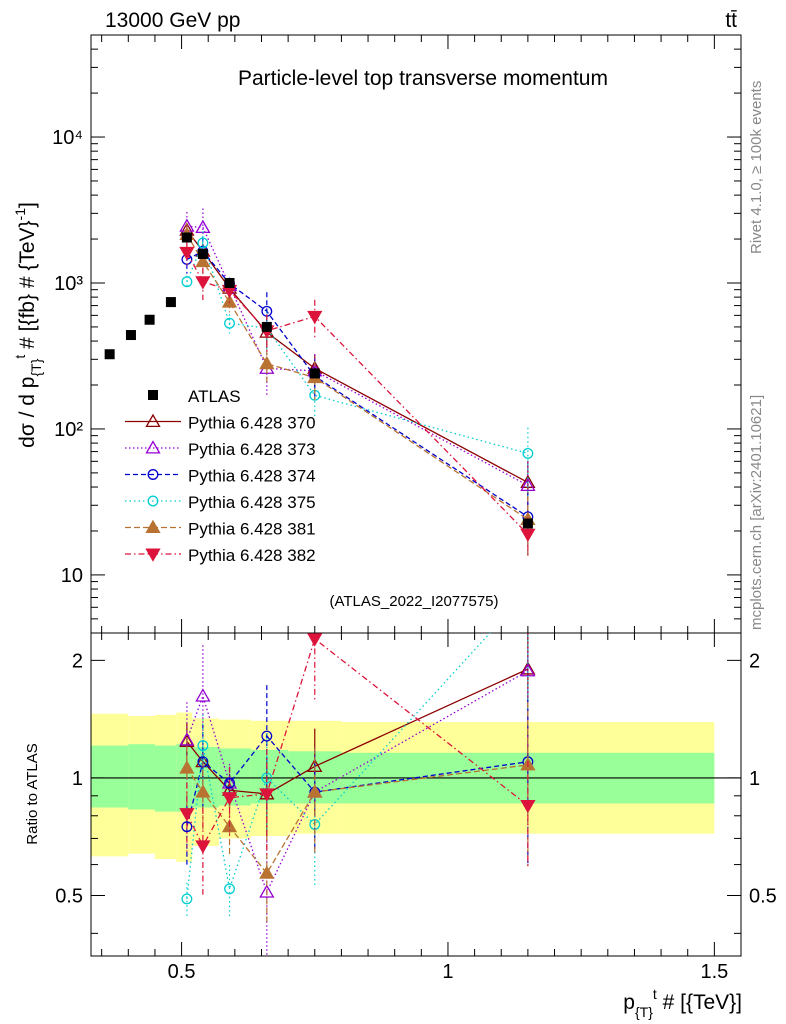 This screenshot has width=786, height=1024. I want to click on y-axis-label: dσ / d p{T}t # [{fb} # {TeV}-1], so click(28, 325).